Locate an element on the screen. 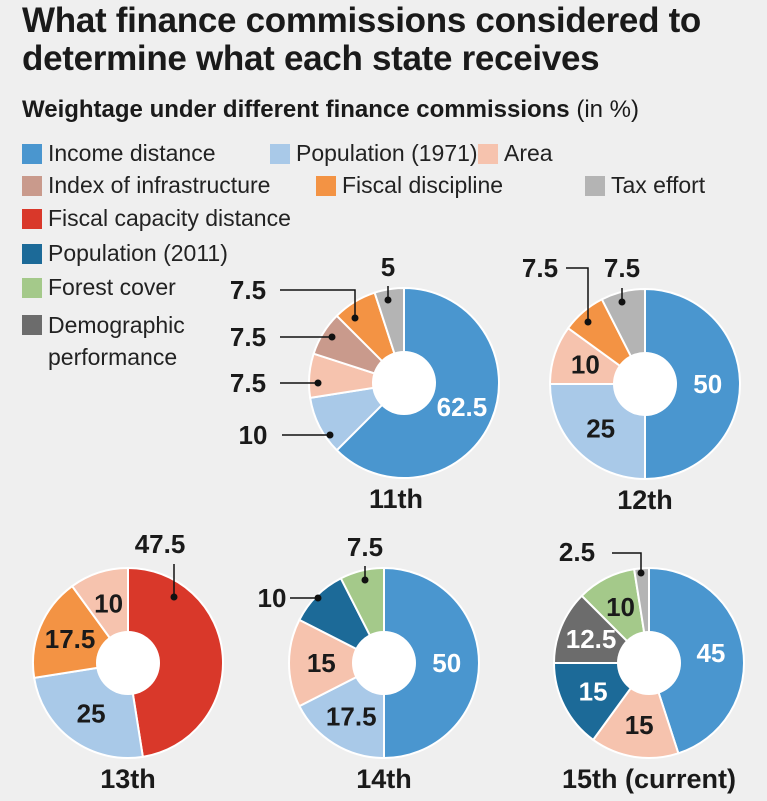  legend-label: Income distance is located at coordinates (132, 153).